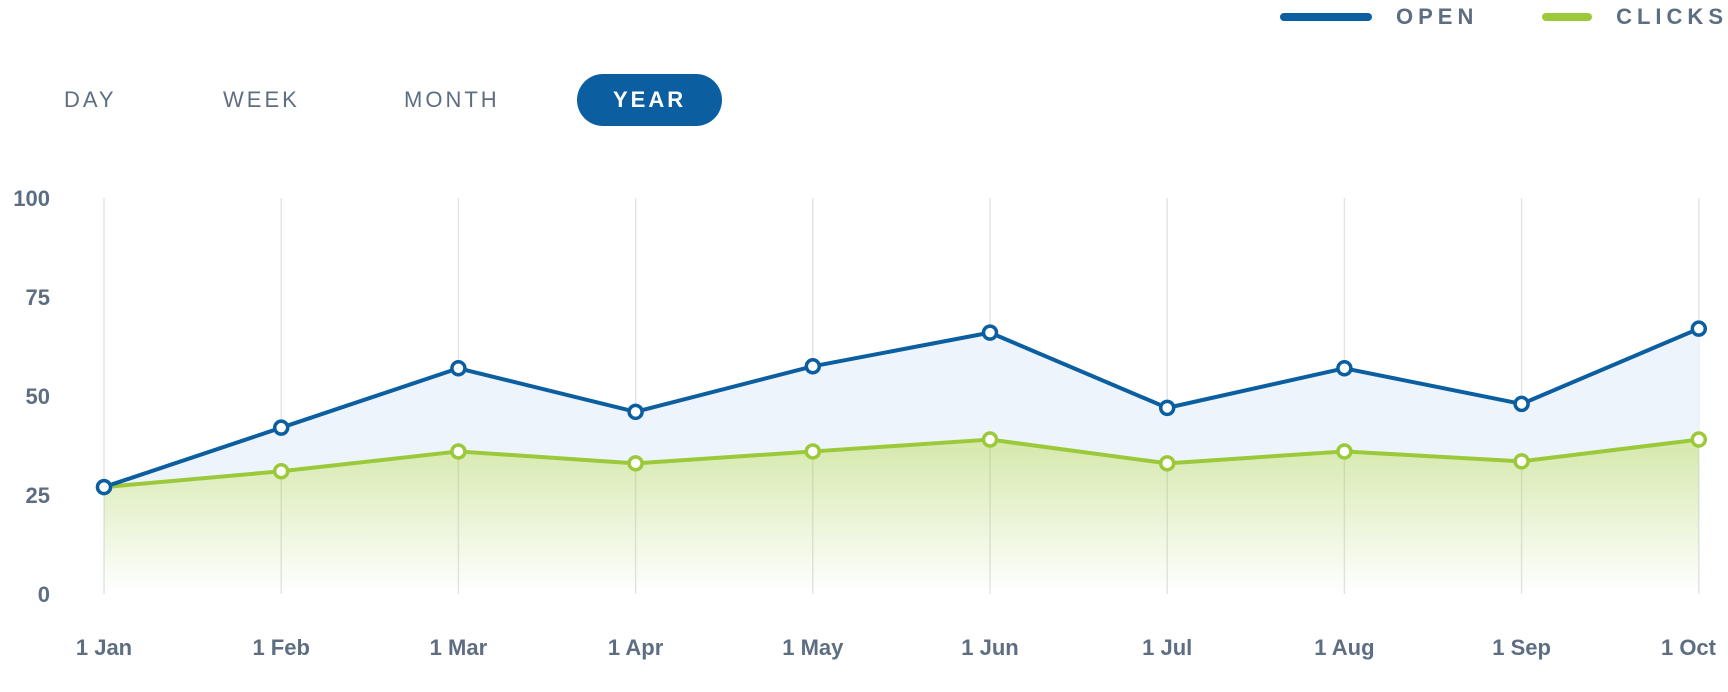 This screenshot has height=692, width=1728. What do you see at coordinates (104, 647) in the screenshot?
I see `x-tick-label: 1 Jan` at bounding box center [104, 647].